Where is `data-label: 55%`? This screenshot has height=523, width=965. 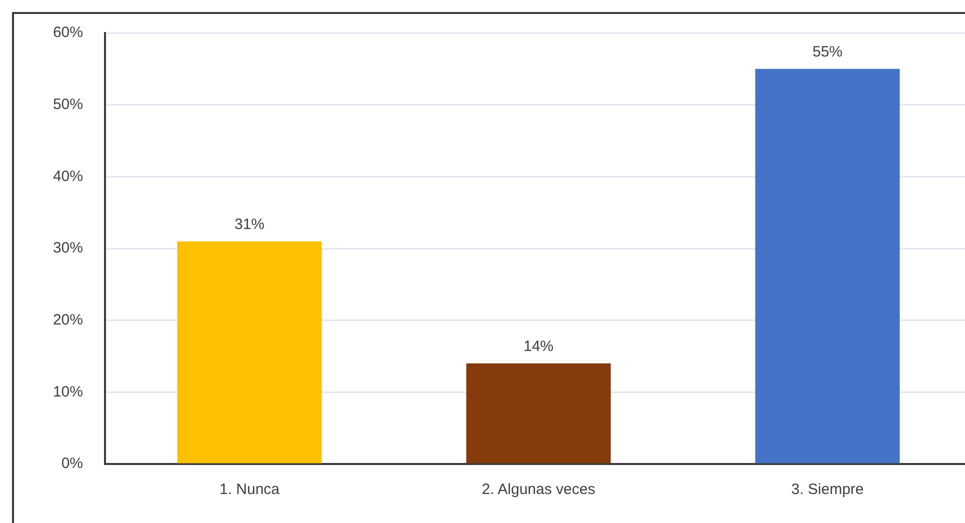
data-label: 55% is located at coordinates (827, 52).